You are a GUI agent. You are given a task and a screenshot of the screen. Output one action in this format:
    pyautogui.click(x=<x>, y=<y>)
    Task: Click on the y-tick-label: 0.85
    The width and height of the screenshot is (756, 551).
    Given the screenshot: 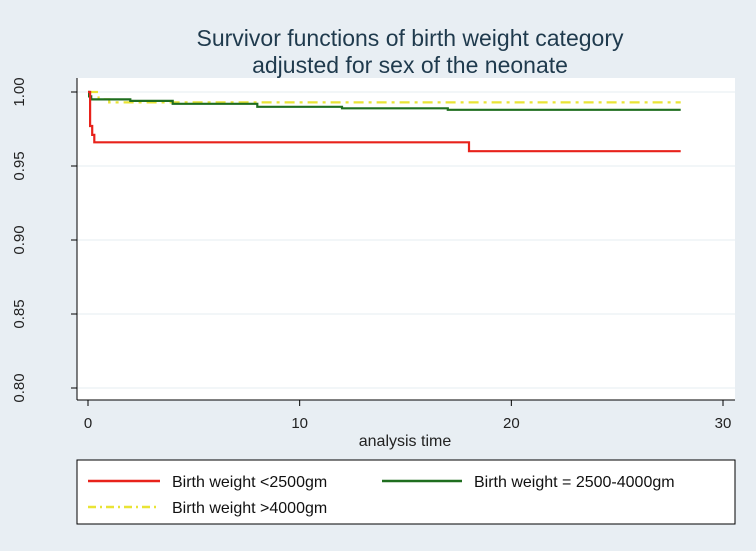 What is the action you would take?
    pyautogui.click(x=19, y=313)
    